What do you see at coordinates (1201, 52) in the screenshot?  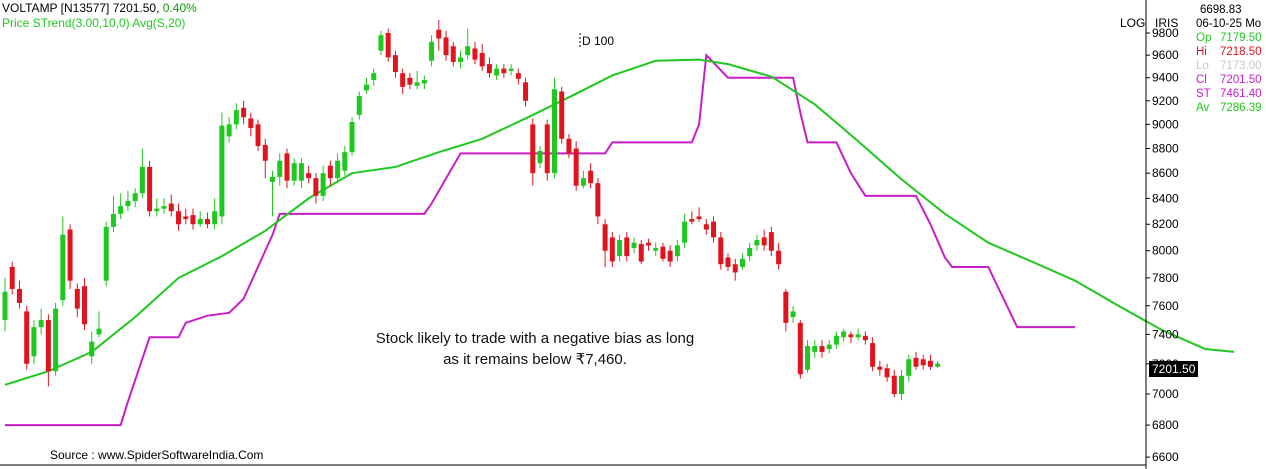 I see `info-key: Hi` at bounding box center [1201, 52].